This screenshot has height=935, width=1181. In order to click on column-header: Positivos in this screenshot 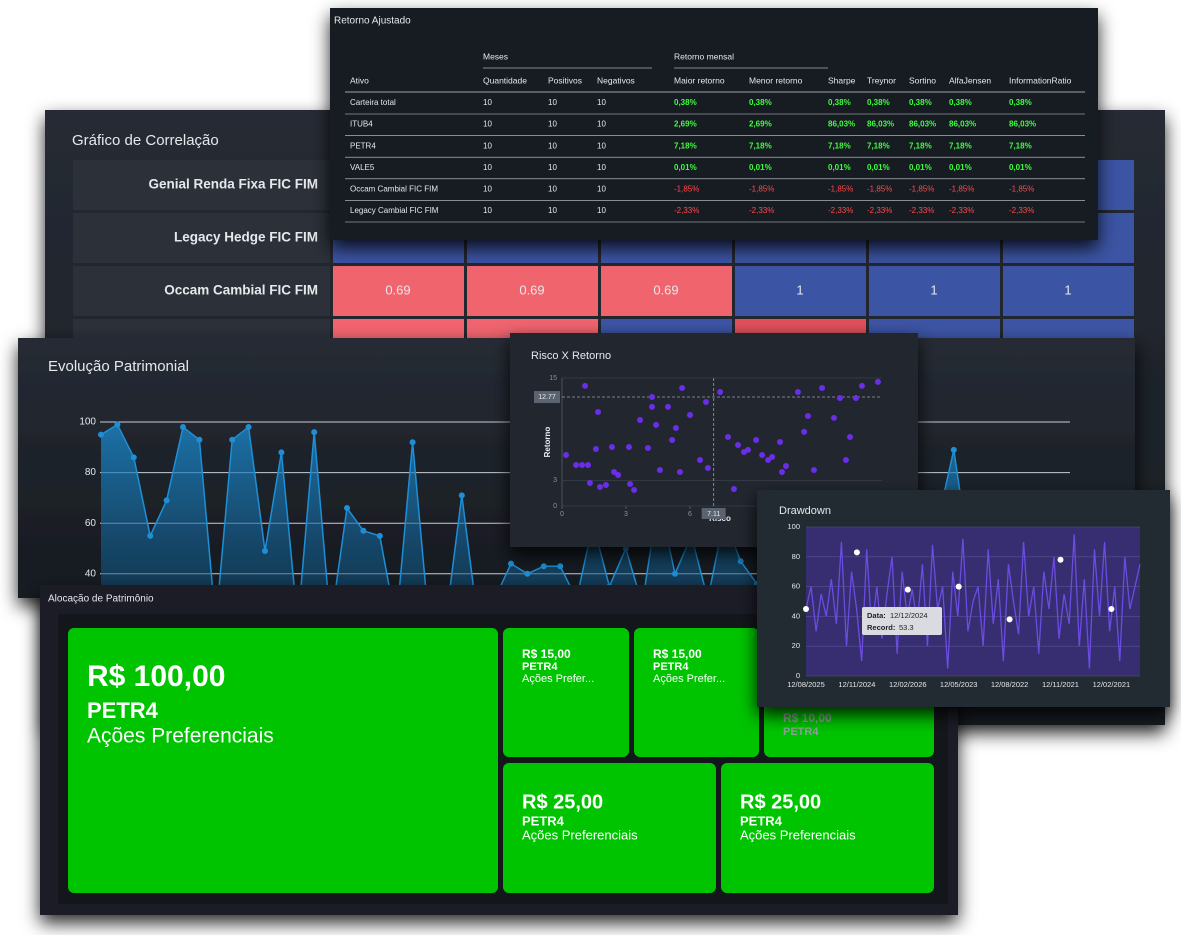, I will do `click(565, 80)`.